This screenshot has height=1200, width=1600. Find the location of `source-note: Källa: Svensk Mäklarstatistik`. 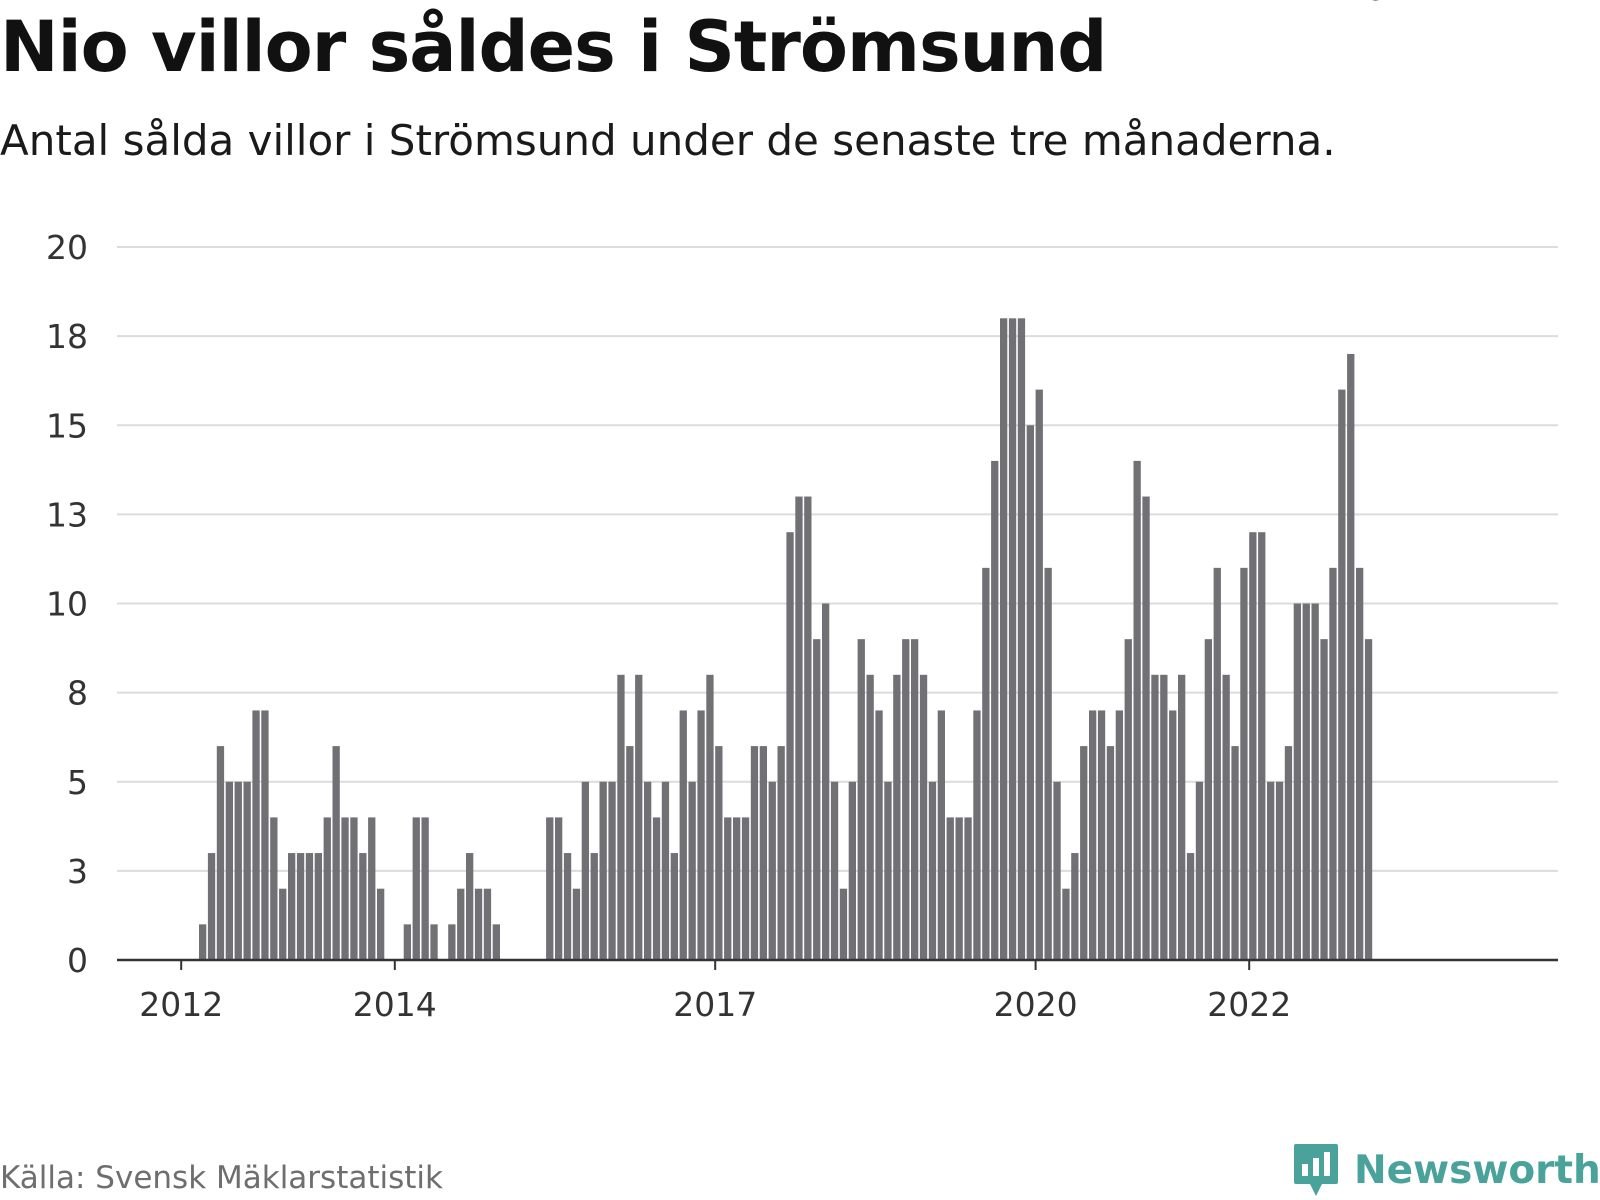

source-note: Källa: Svensk Mäklarstatistik is located at coordinates (221, 1178).